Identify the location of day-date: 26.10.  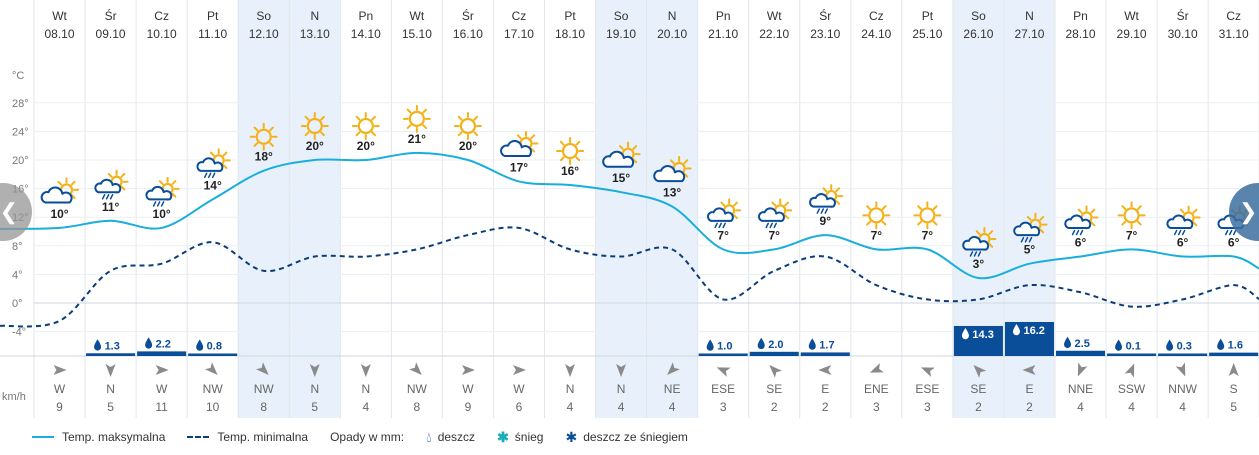
(978, 34).